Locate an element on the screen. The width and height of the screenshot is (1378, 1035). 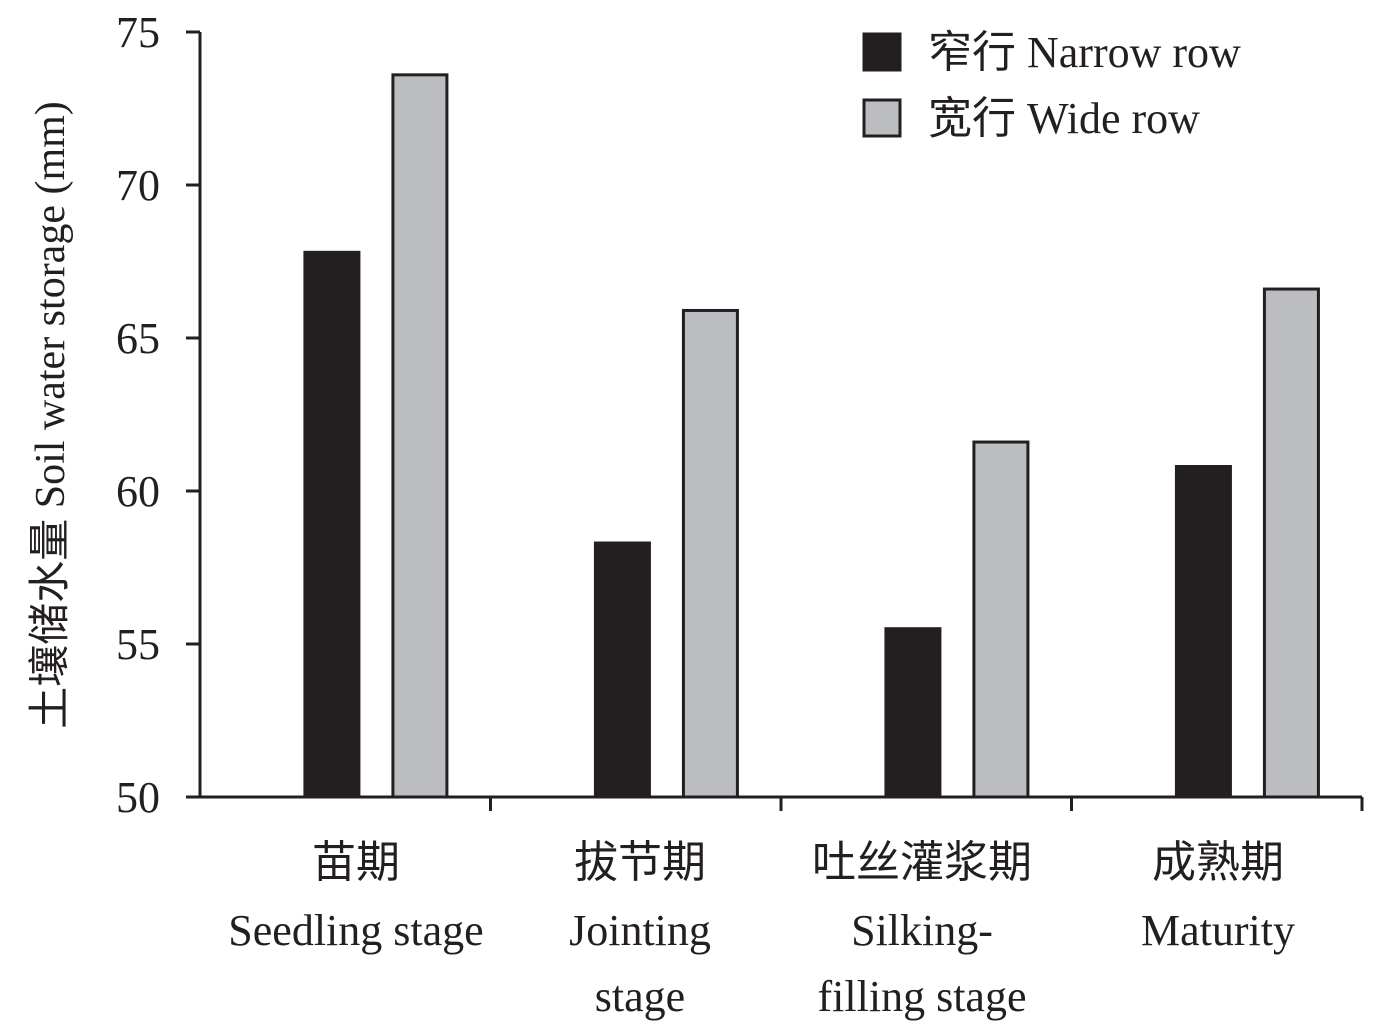
y-tick-label: 75 is located at coordinates (138, 32).